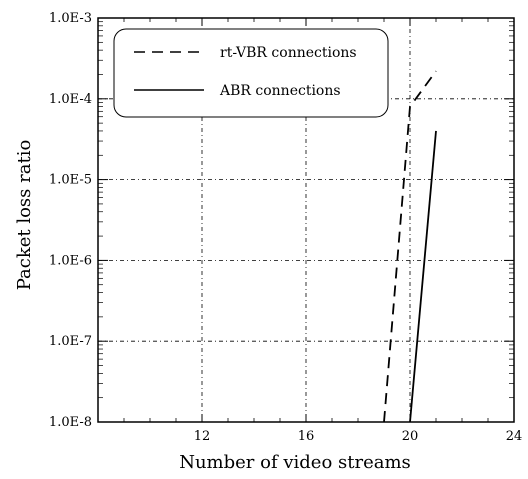 Image resolution: width=528 pixels, height=479 pixels. What do you see at coordinates (288, 53) in the screenshot?
I see `legend-label-rt-vbr: rt-VBR connections` at bounding box center [288, 53].